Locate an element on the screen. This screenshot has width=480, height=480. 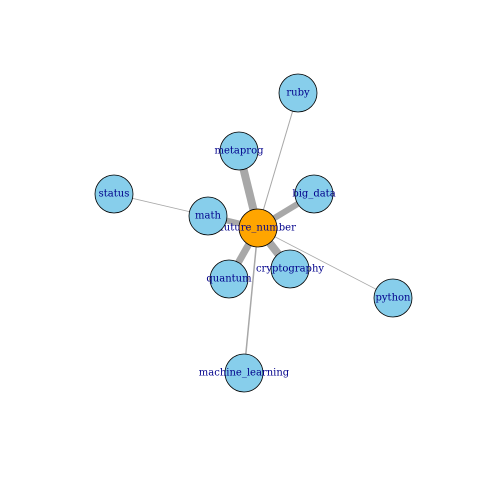
node-label-status: status is located at coordinates (114, 194).